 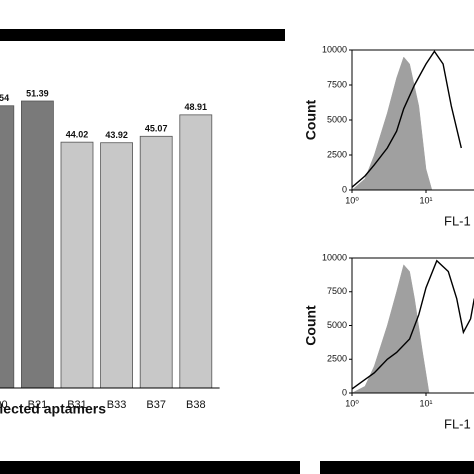 What do you see at coordinates (53, 409) in the screenshot?
I see `x-axis-title: Selected aptamers` at bounding box center [53, 409].